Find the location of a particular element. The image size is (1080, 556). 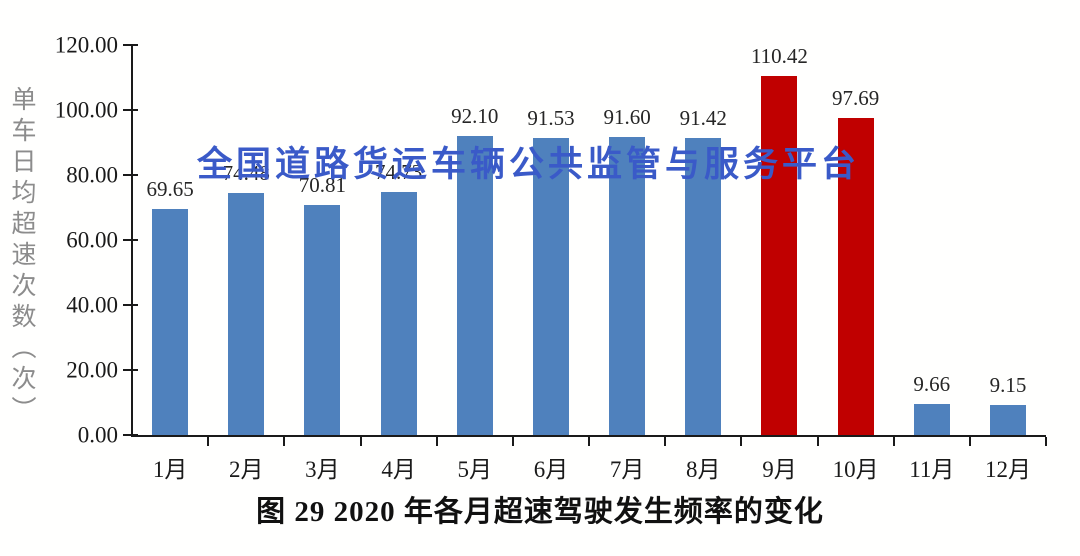

bar-12月 is located at coordinates (1007, 420).